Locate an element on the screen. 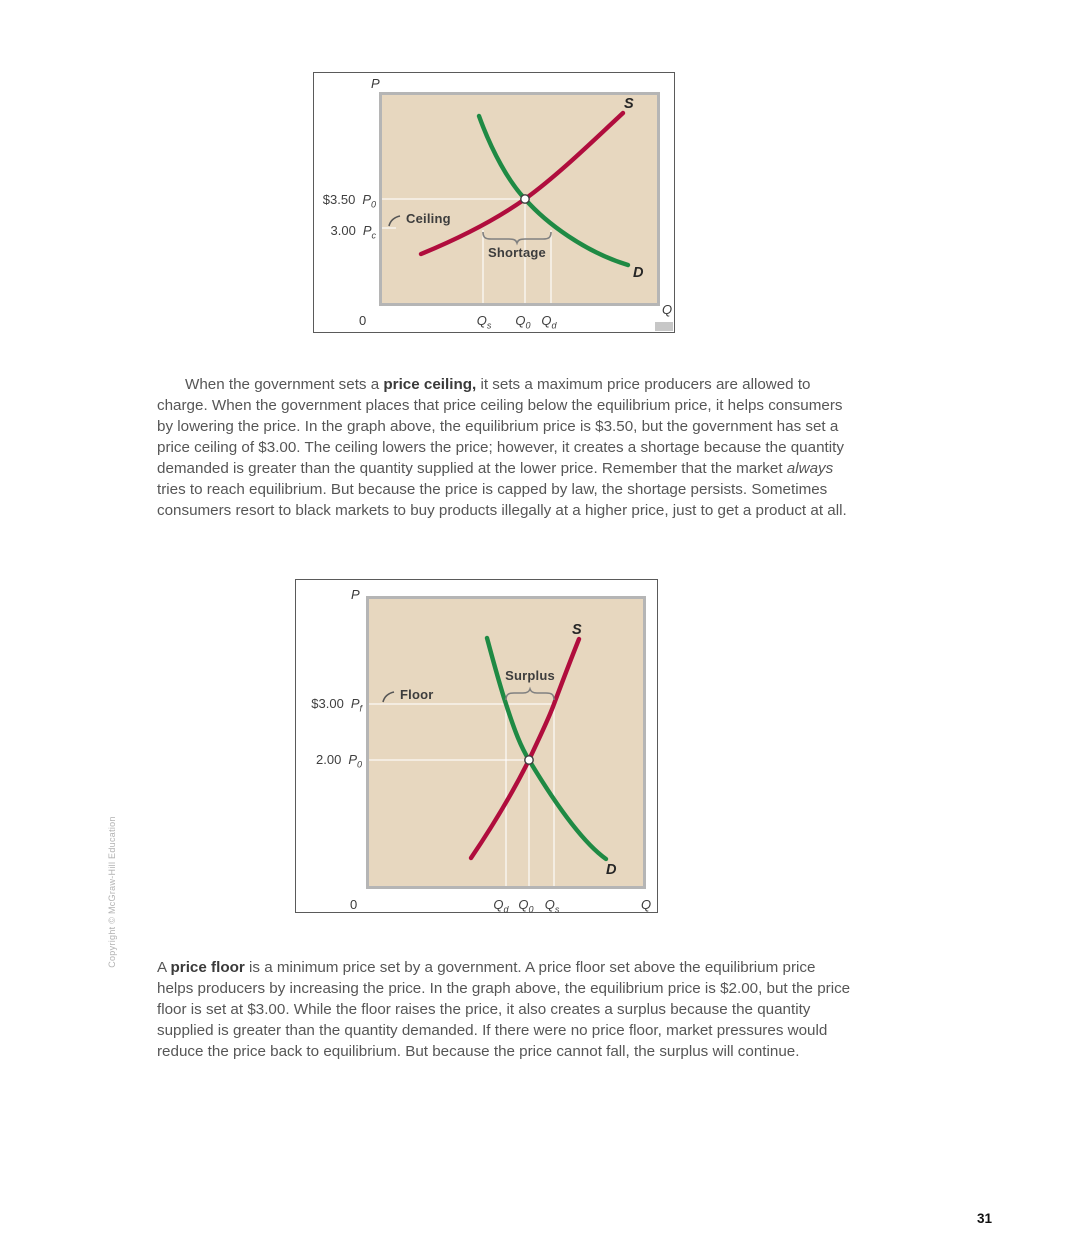 The width and height of the screenshot is (1071, 1260). demand-curve is located at coordinates (546, 748).